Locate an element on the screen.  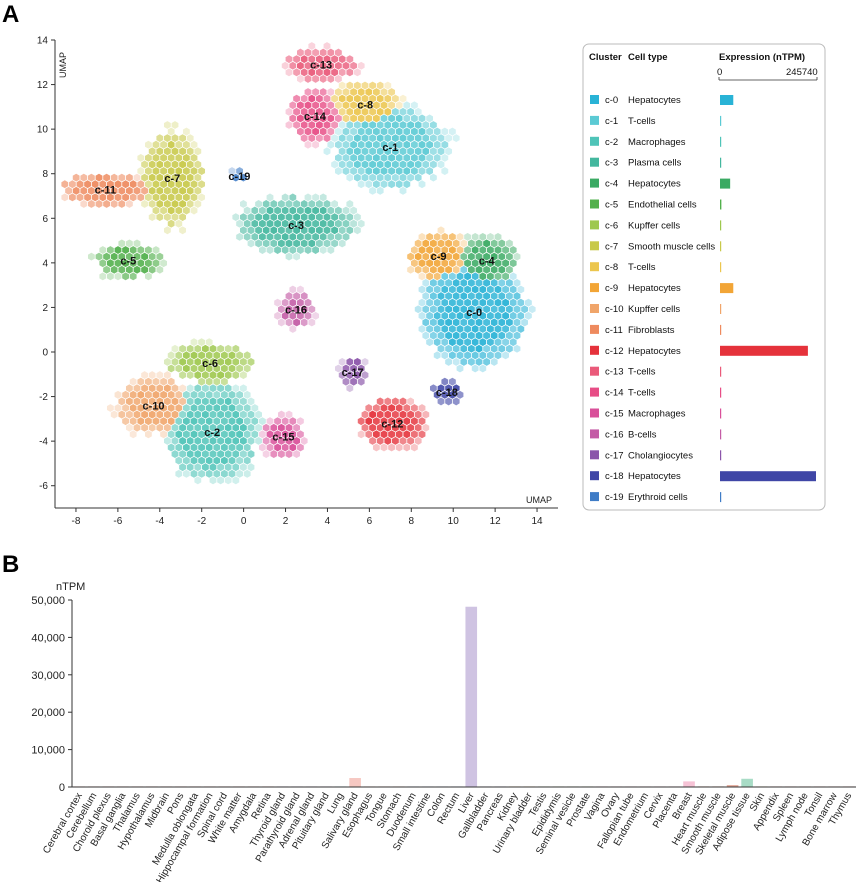
legend-cluster-c-3: c-3 is located at coordinates (611, 163).